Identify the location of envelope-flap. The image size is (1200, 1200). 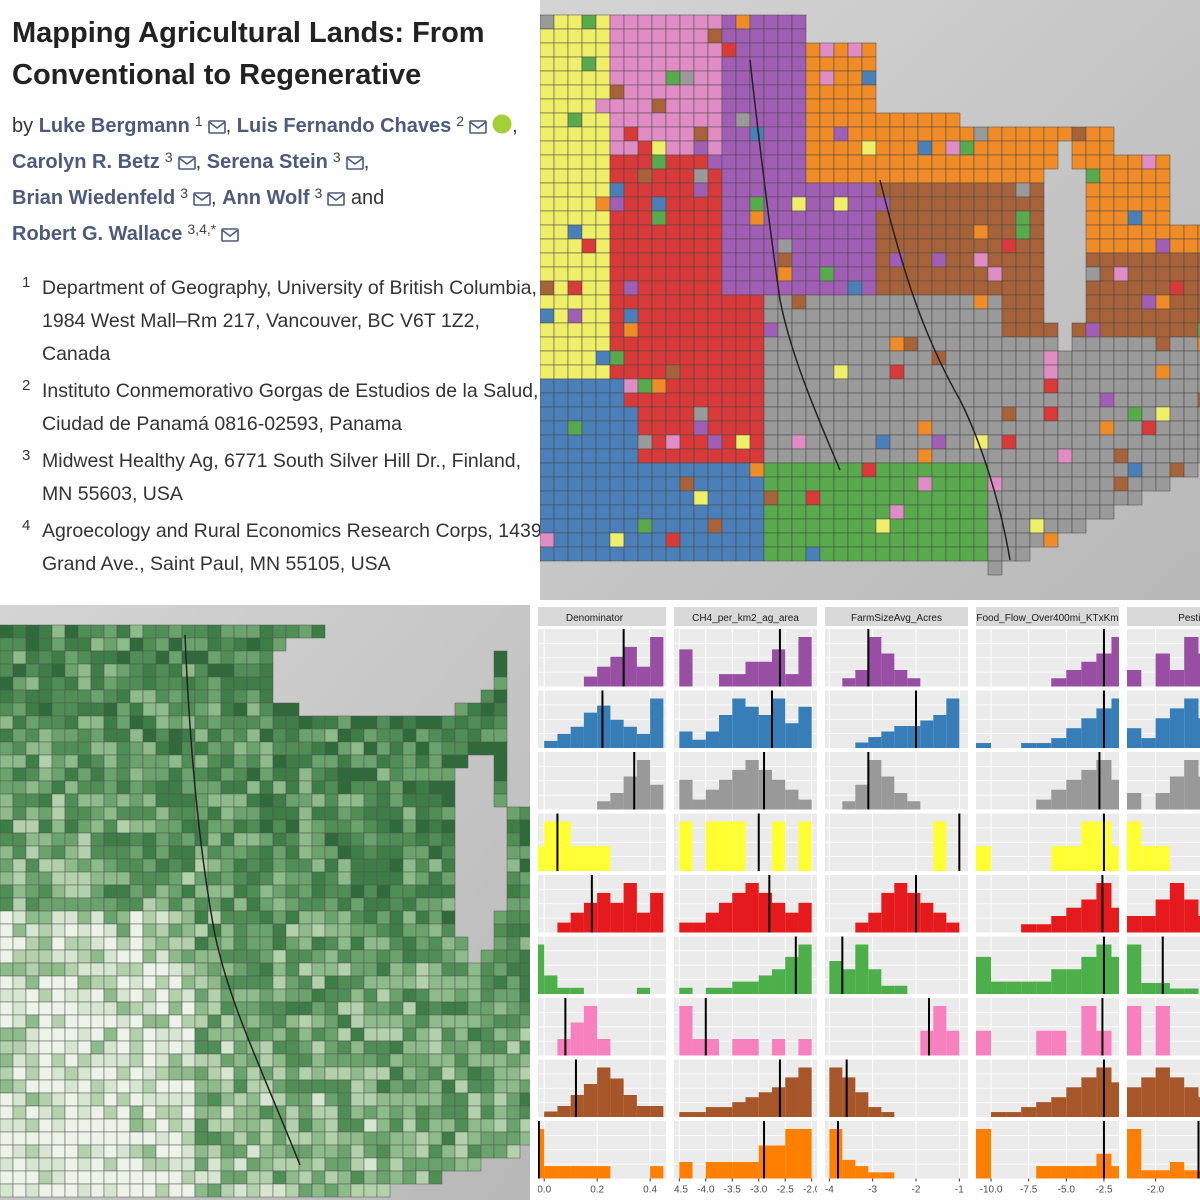
(336, 197).